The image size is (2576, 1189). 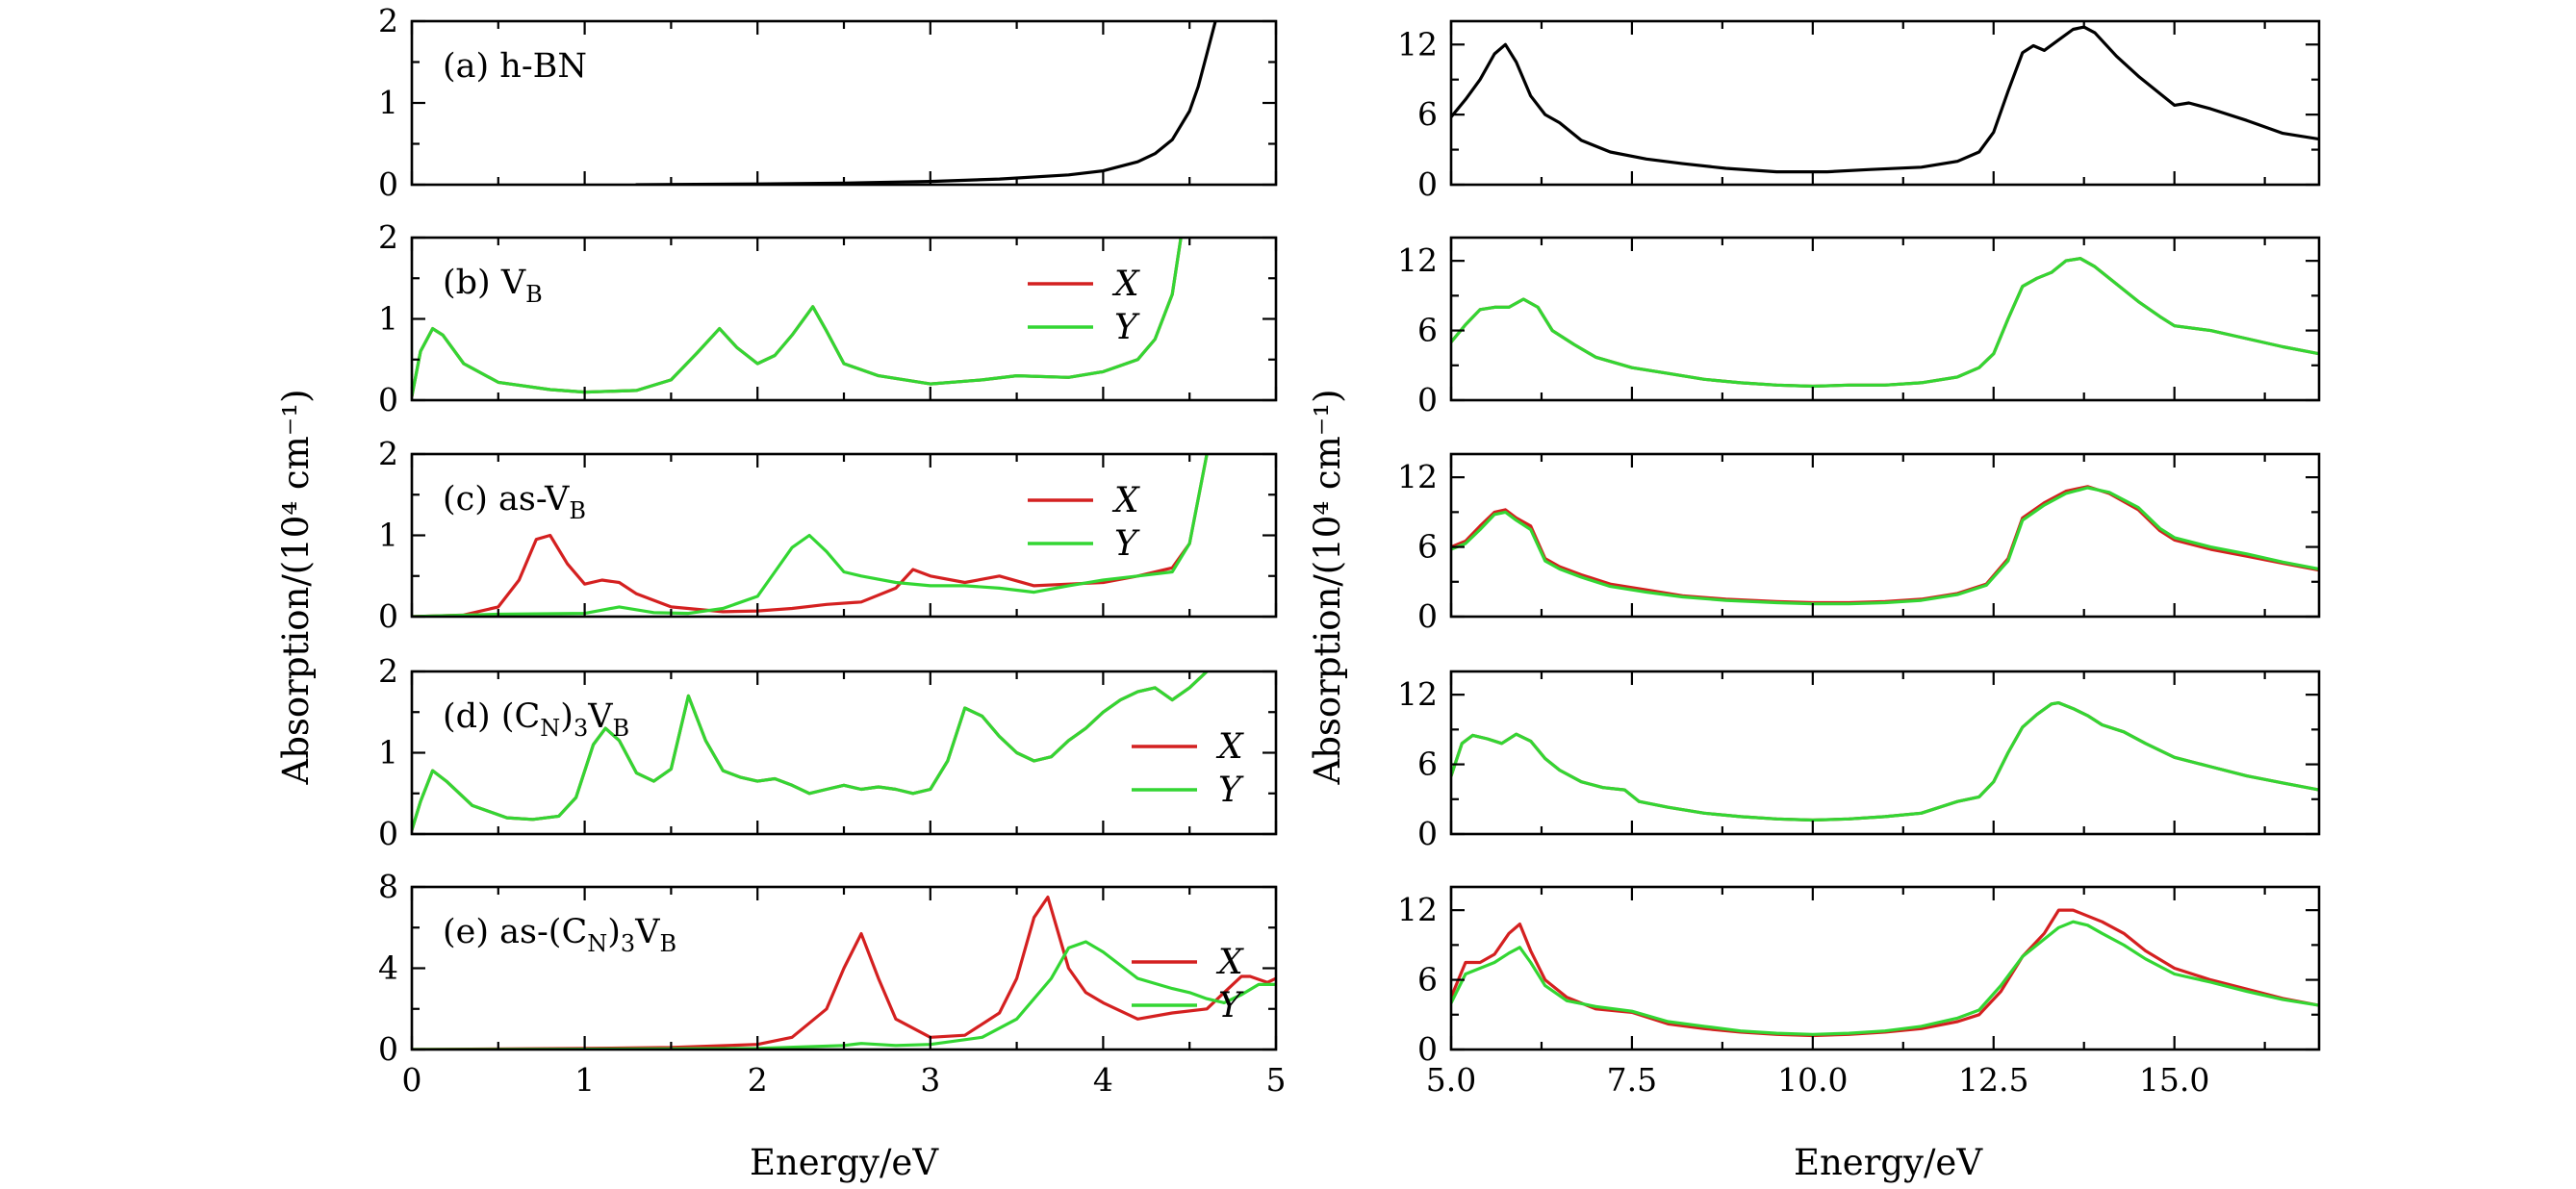 What do you see at coordinates (388, 968) in the screenshot?
I see `y-tick-label: 4` at bounding box center [388, 968].